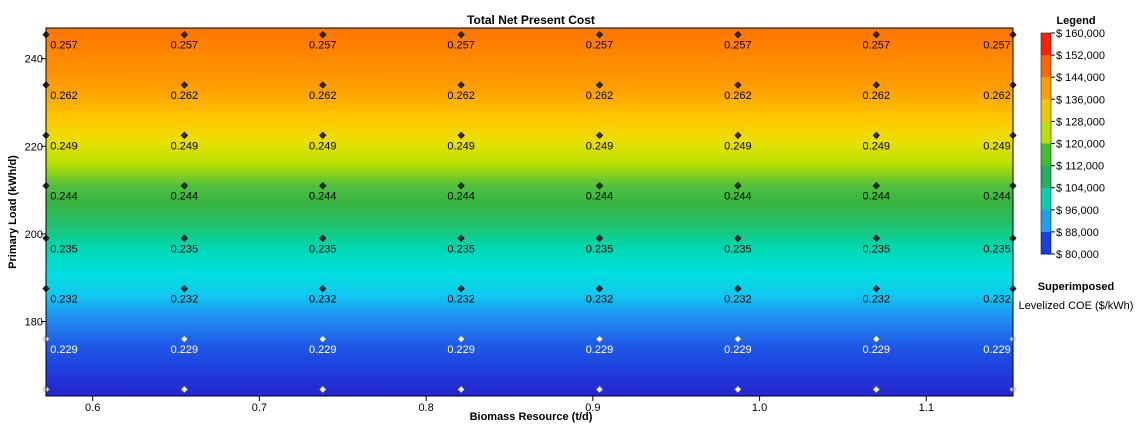 This screenshot has height=431, width=1142. Describe the element at coordinates (1077, 255) in the screenshot. I see `legend-label: $ 80,000` at that location.